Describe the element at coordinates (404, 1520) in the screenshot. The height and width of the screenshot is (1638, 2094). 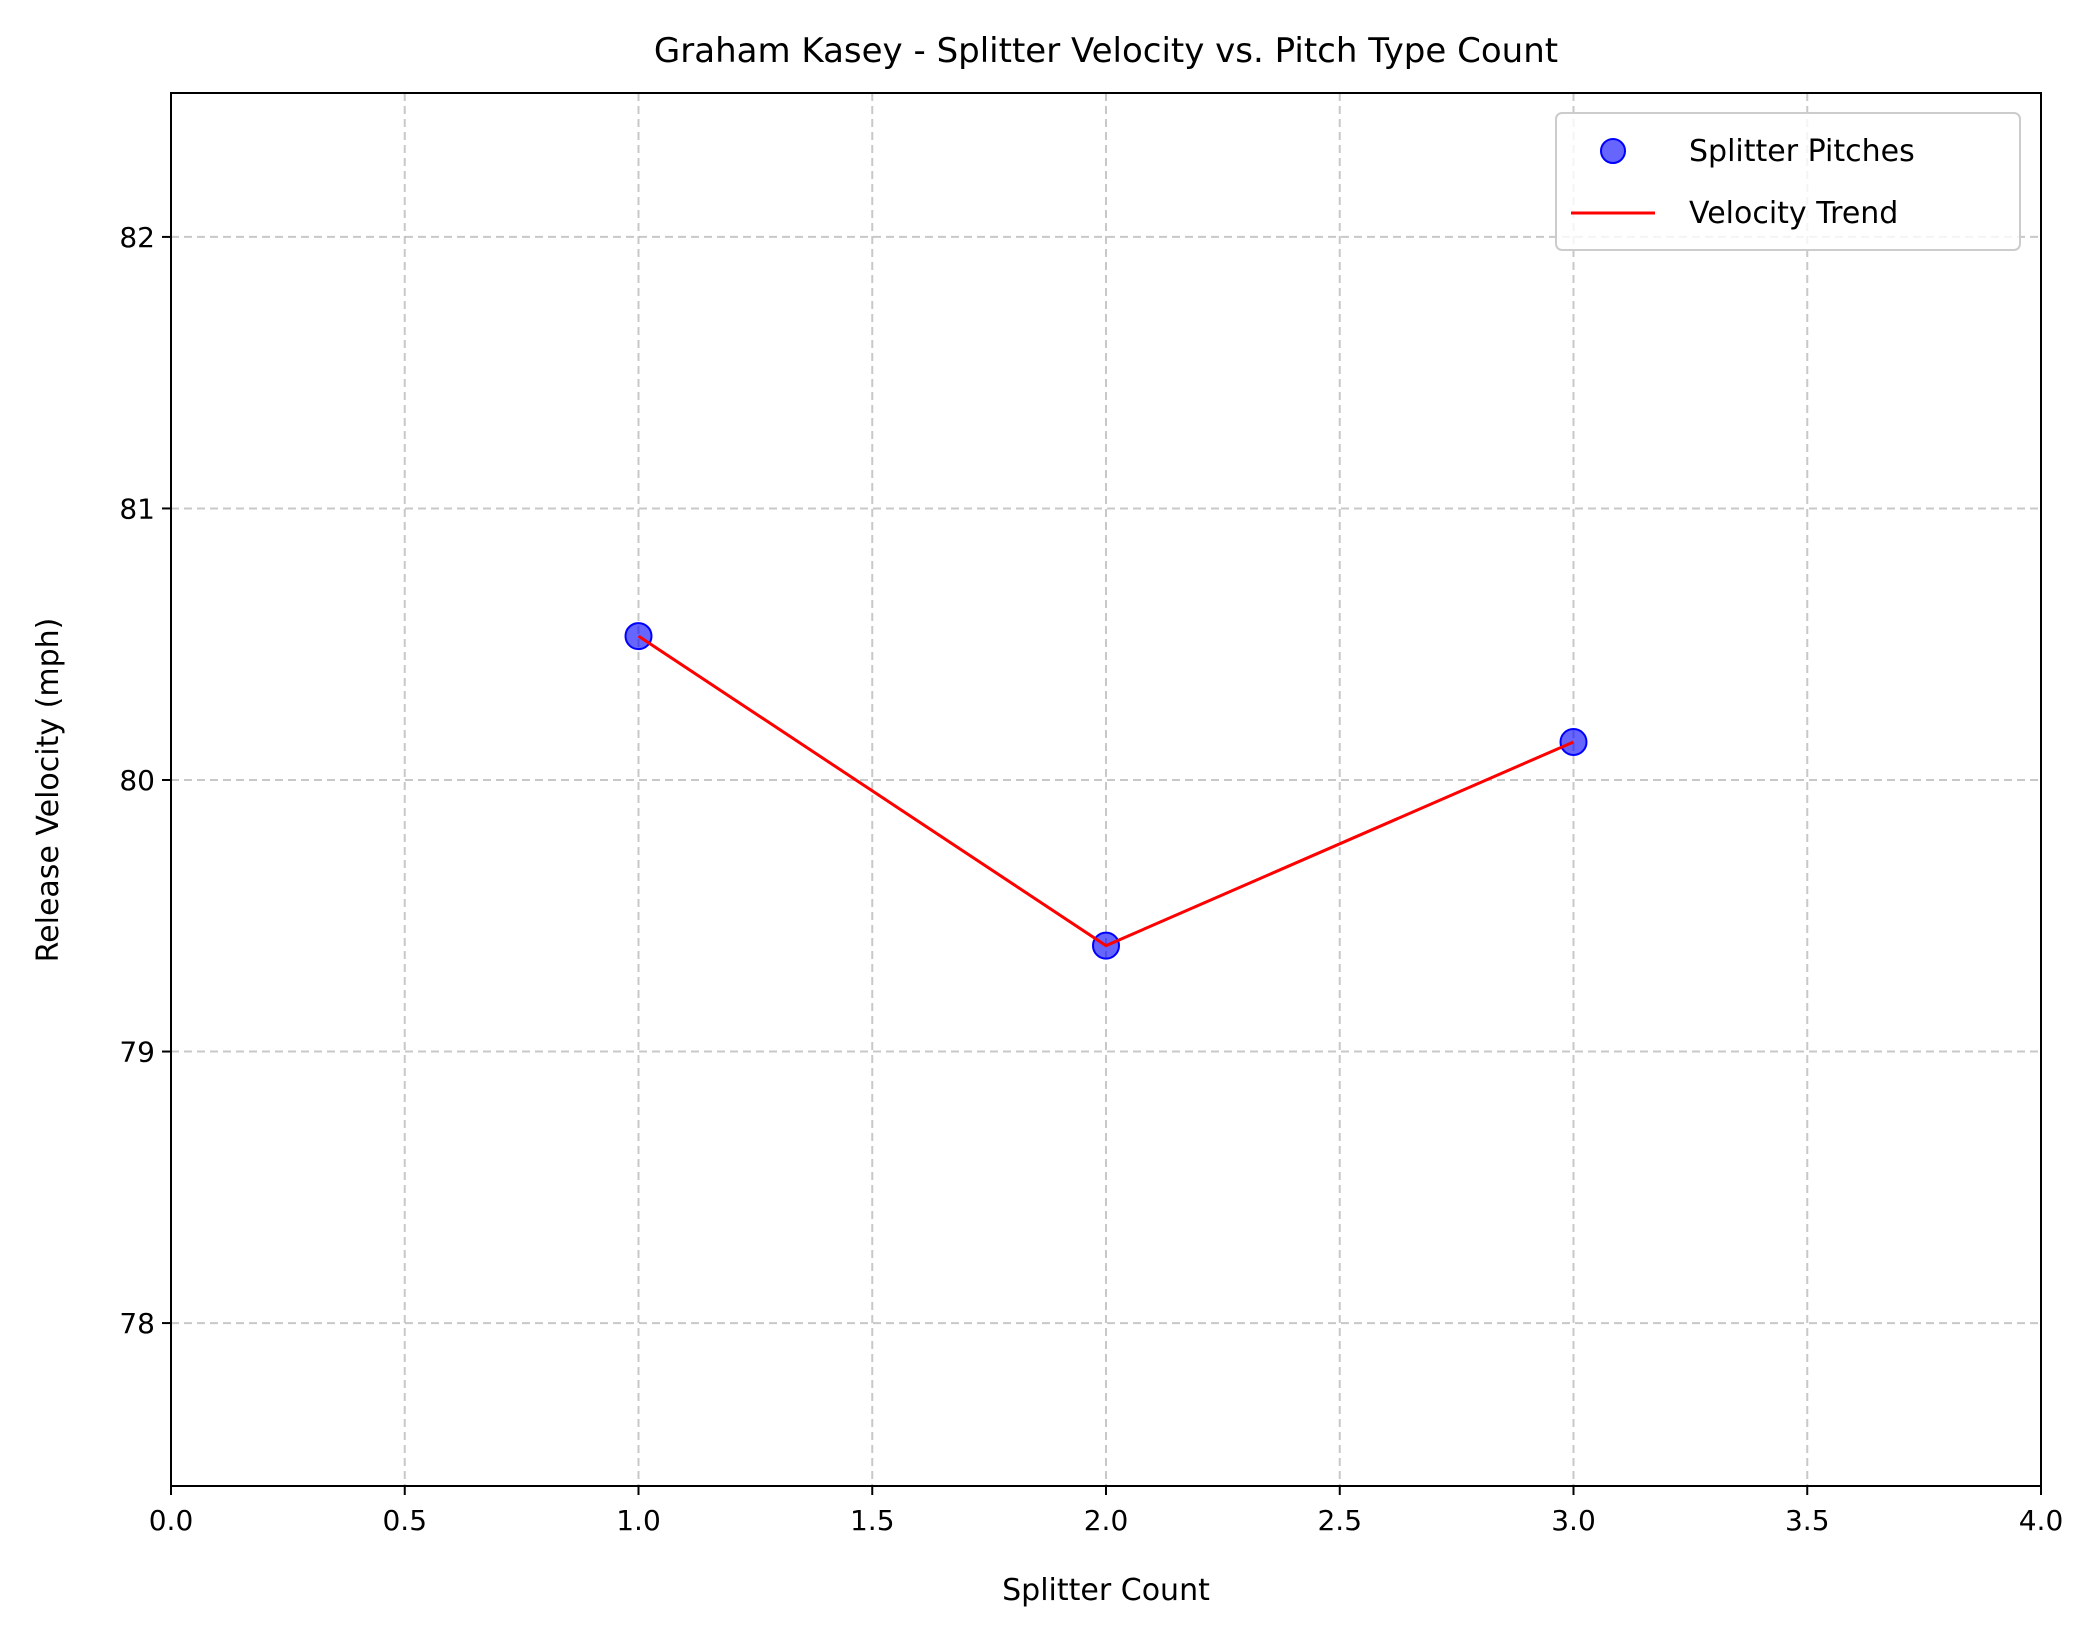
I see `x-tick-label: 0.5` at that location.